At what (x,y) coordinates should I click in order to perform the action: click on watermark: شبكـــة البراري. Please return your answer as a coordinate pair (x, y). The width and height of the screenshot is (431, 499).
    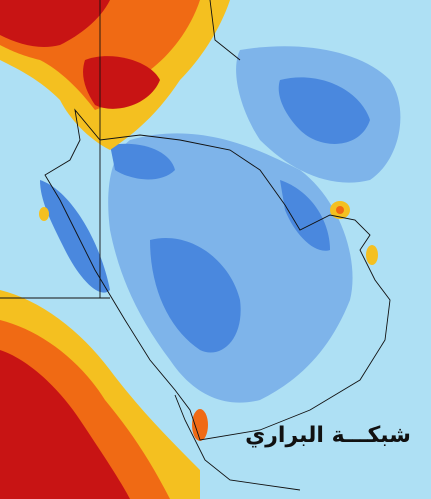
    Looking at the image, I should click on (328, 435).